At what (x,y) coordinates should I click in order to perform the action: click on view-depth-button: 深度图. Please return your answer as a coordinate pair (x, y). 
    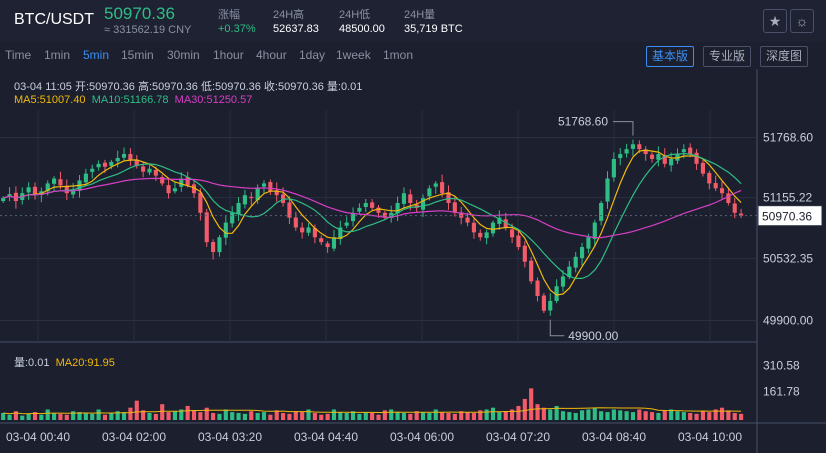
    Looking at the image, I should click on (784, 56).